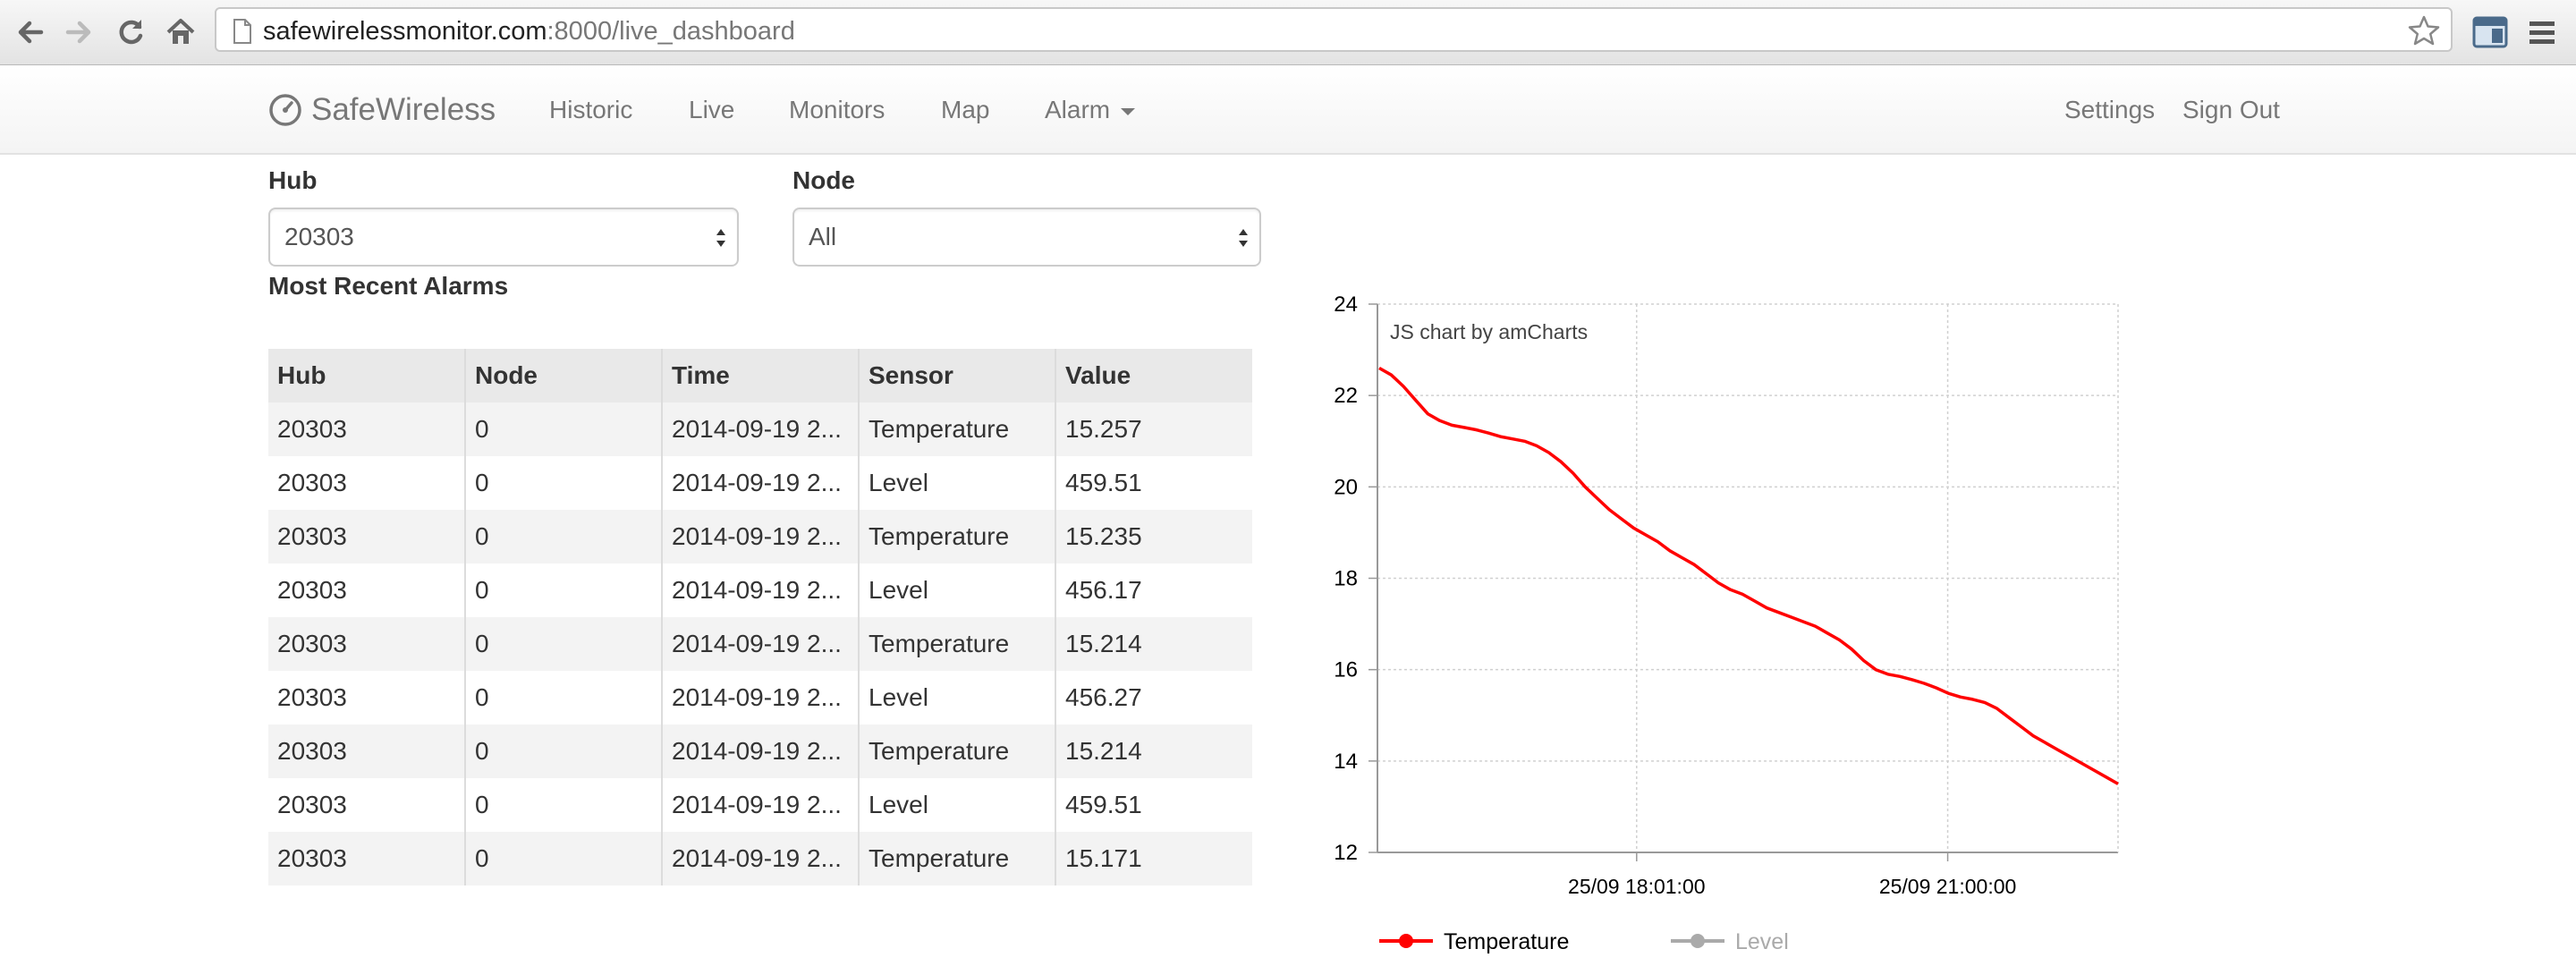  What do you see at coordinates (563, 375) in the screenshot?
I see `column-header-node: Node` at bounding box center [563, 375].